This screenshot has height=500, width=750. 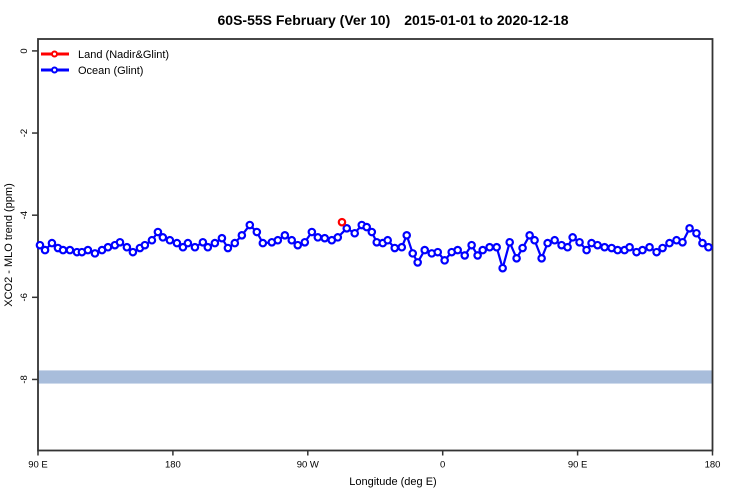 I want to click on highlight-band, so click(x=375, y=377).